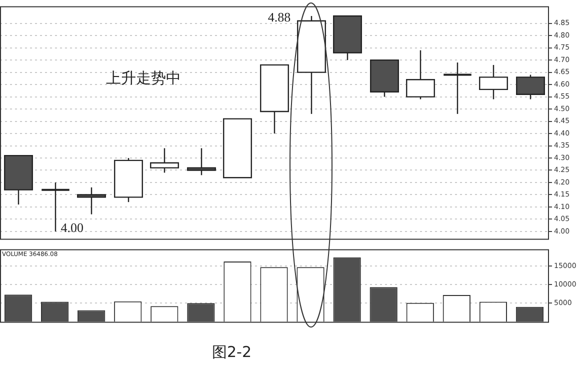  What do you see at coordinates (457, 88) in the screenshot?
I see `candlestick` at bounding box center [457, 88].